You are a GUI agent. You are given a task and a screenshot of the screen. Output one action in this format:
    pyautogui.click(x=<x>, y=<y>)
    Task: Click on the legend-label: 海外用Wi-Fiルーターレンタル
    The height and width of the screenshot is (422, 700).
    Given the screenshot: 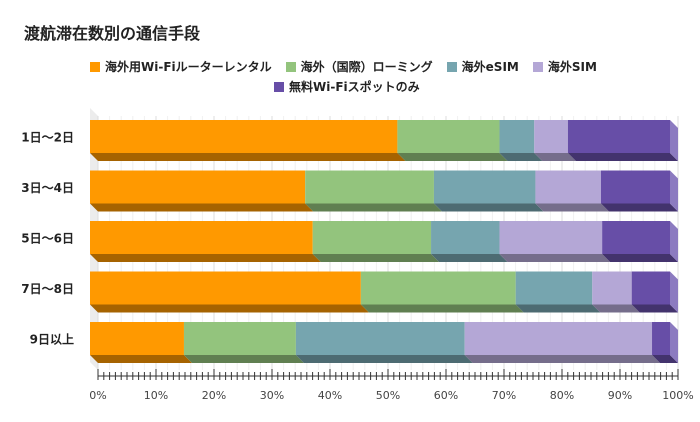 What is the action you would take?
    pyautogui.click(x=188, y=67)
    